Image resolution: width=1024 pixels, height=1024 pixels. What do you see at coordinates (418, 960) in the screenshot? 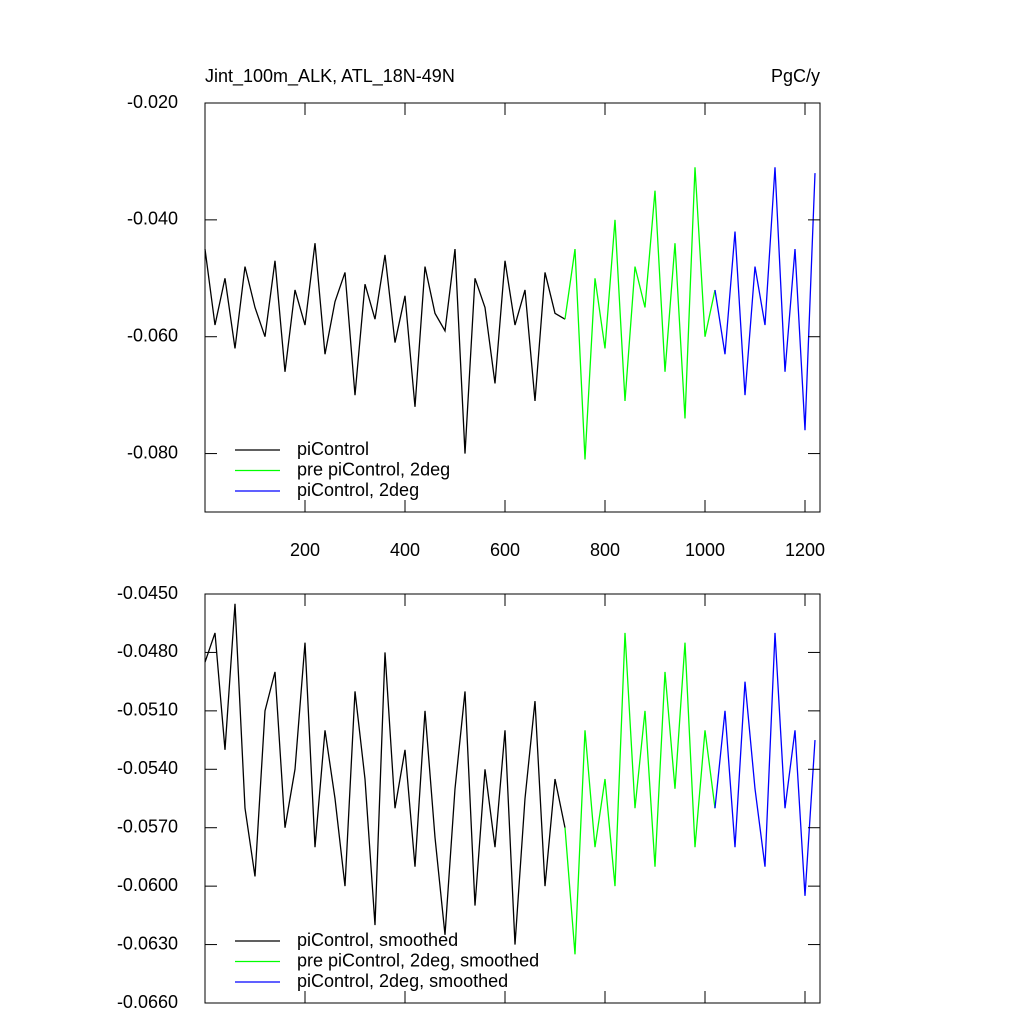
I see `legend-label: pre piControl, 2deg, smoothed` at bounding box center [418, 960].